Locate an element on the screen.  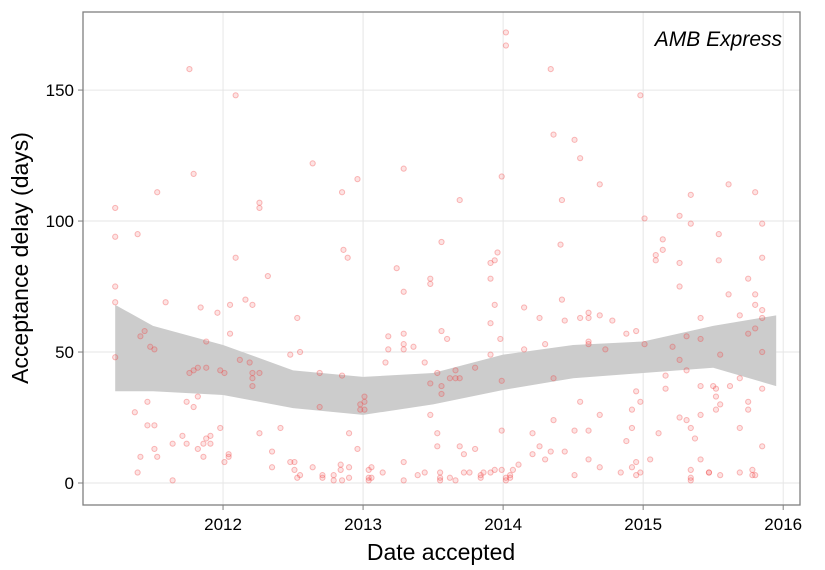
y-tick-label: 100 is located at coordinates (60, 221).